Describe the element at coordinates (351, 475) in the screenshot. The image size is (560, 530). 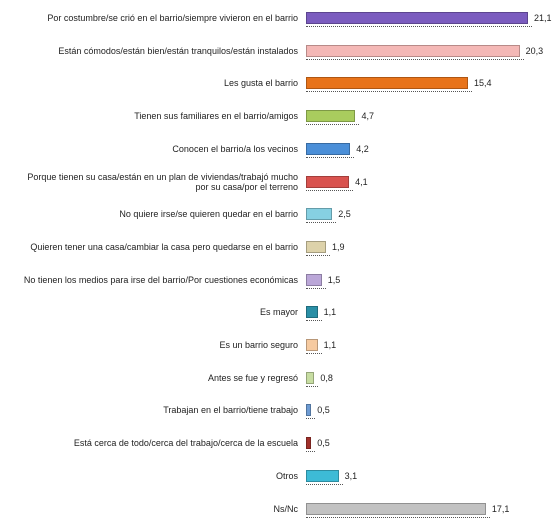
I see `value-label: 3,1` at that location.